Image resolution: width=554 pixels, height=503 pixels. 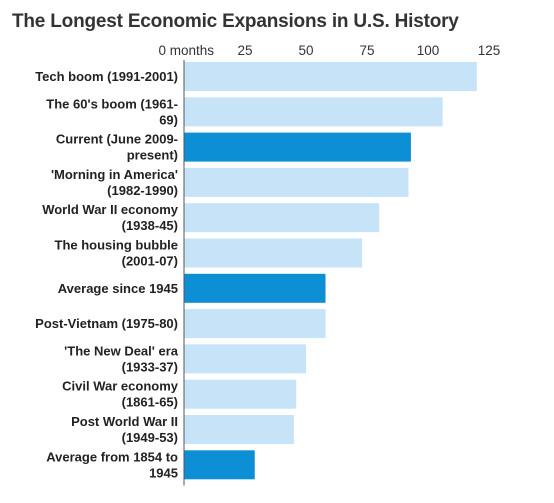 I want to click on category-label: Post-Vietnam (1975-80), so click(x=106, y=323).